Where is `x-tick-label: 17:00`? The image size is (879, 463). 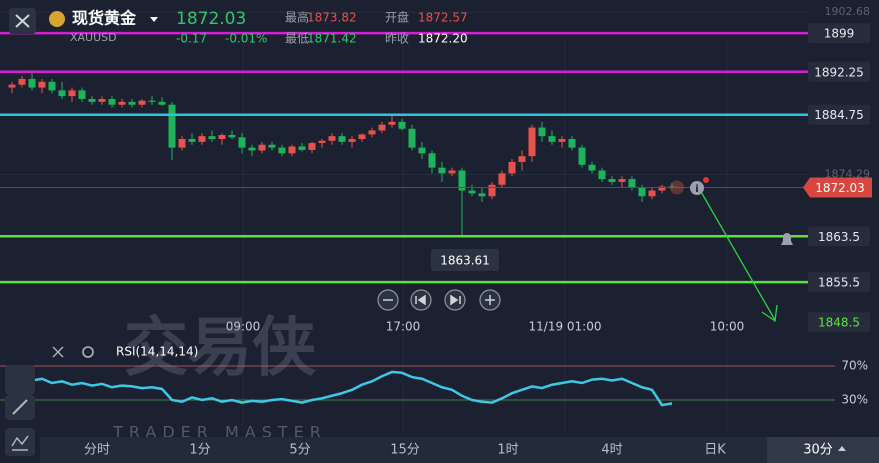 x-tick-label: 17:00 is located at coordinates (403, 327).